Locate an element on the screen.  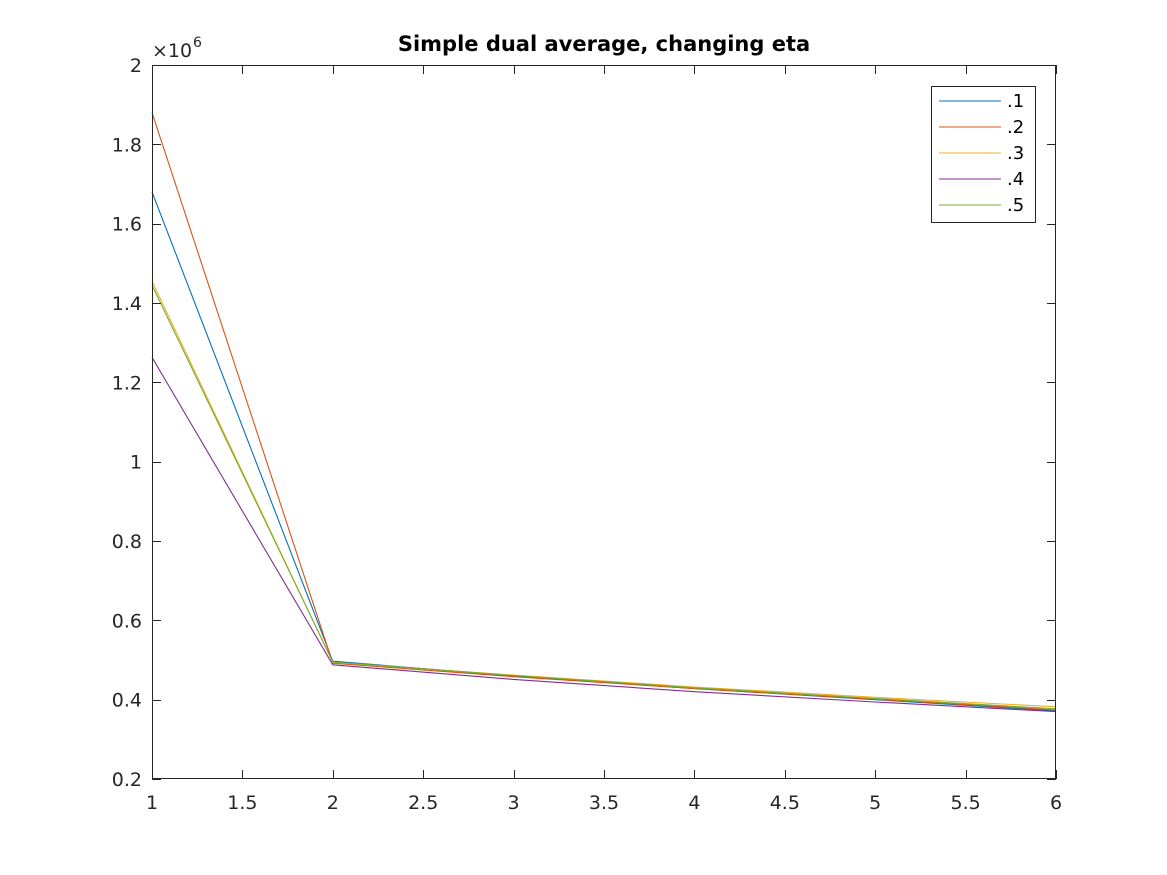
x-tick-label: 5 is located at coordinates (875, 803).